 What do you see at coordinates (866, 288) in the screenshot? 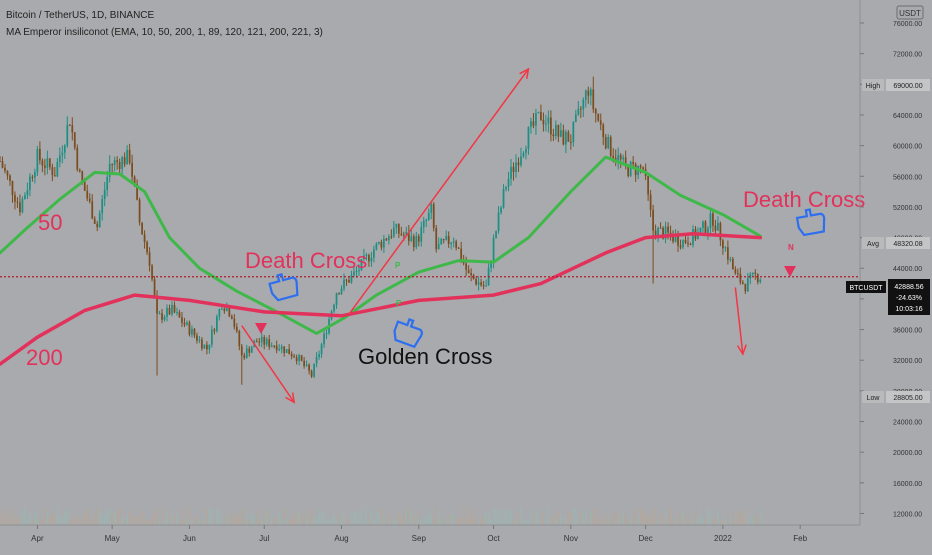
I see `current-symbol: BTCUSDT` at bounding box center [866, 288].